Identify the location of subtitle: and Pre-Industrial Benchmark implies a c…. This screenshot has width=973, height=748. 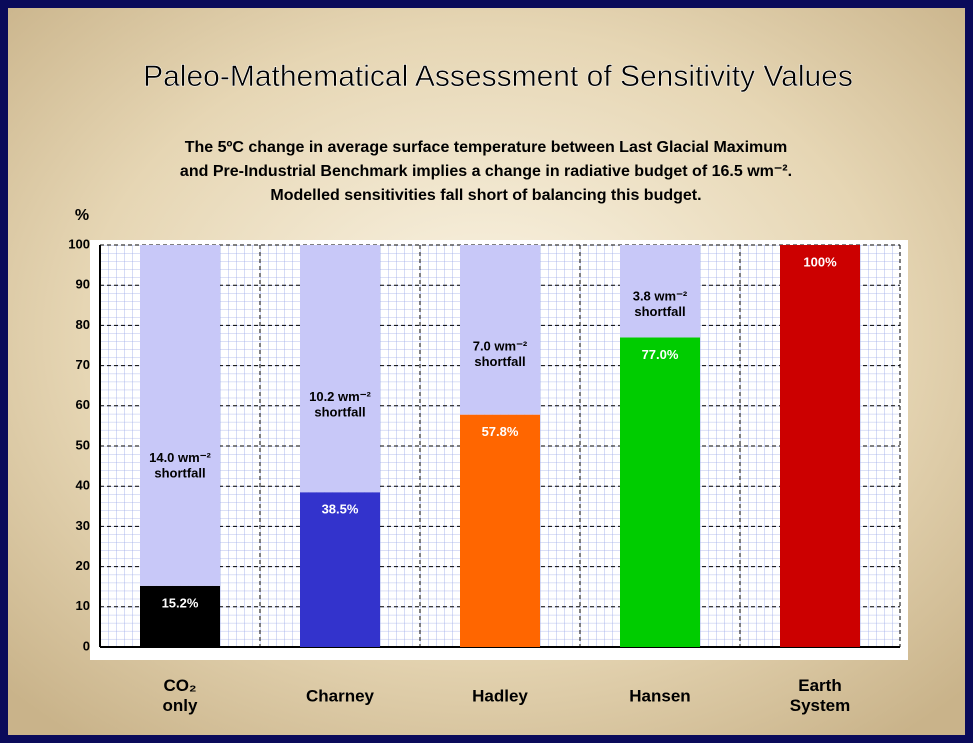
(486, 171).